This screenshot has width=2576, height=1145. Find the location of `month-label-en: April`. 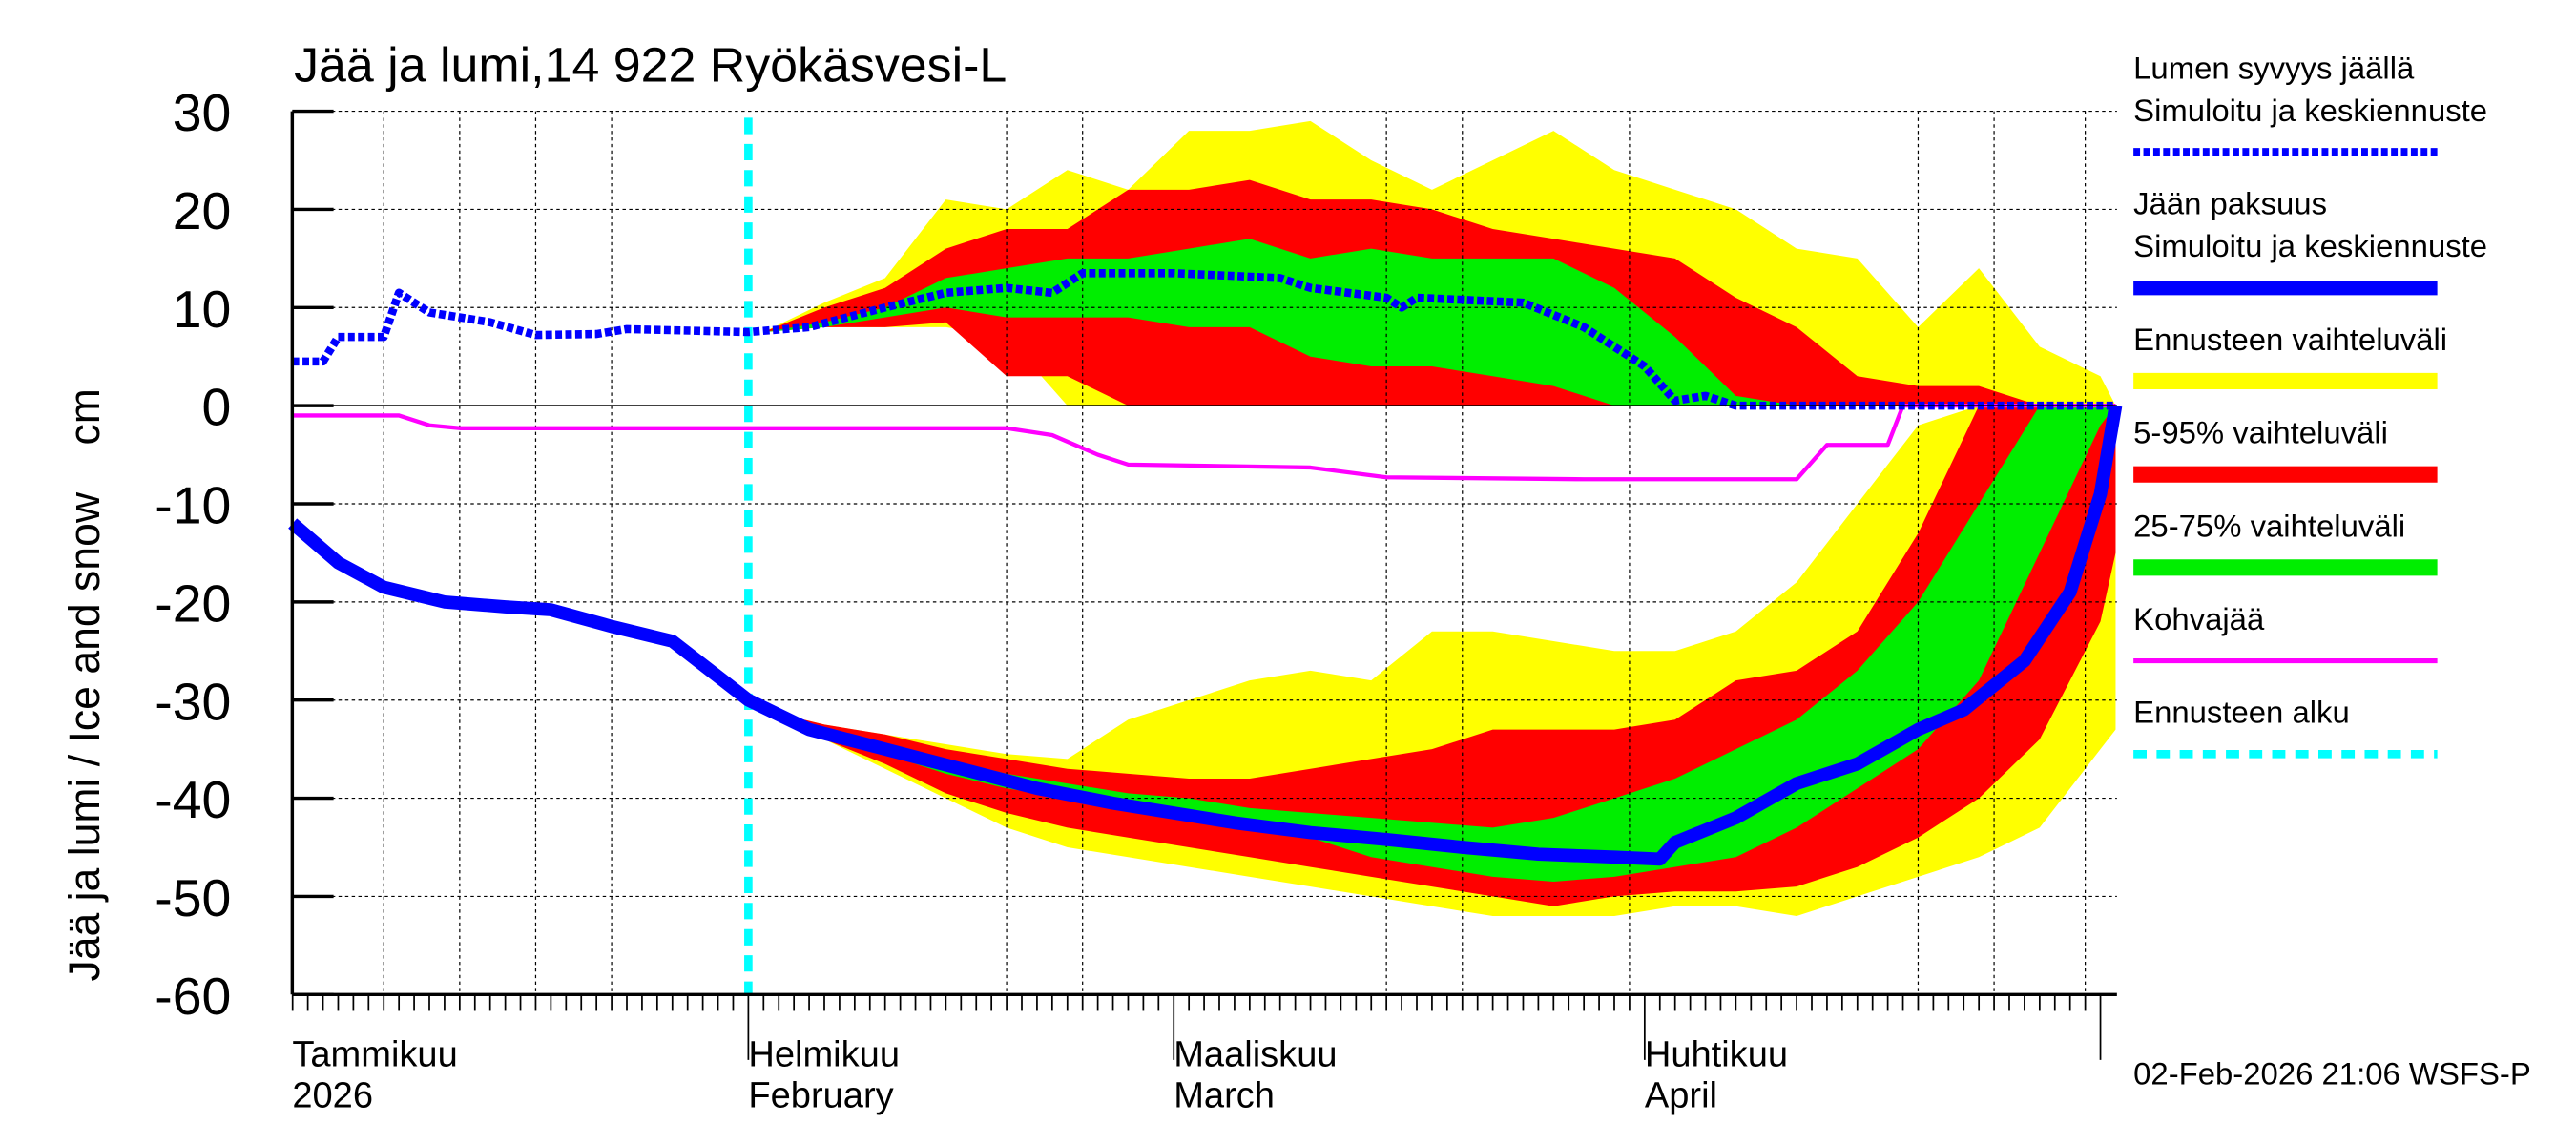

month-label-en: April is located at coordinates (1681, 1096).